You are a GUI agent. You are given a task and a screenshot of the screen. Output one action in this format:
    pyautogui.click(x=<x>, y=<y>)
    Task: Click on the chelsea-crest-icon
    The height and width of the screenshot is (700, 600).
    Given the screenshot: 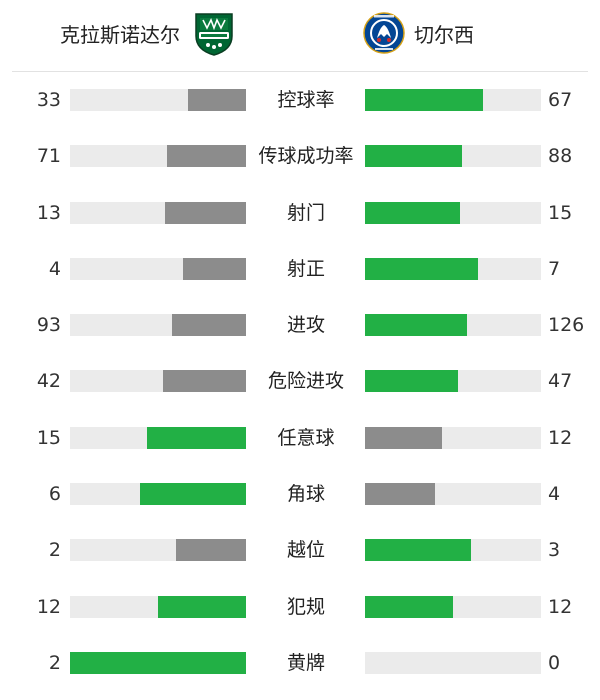 What is the action you would take?
    pyautogui.click(x=384, y=33)
    